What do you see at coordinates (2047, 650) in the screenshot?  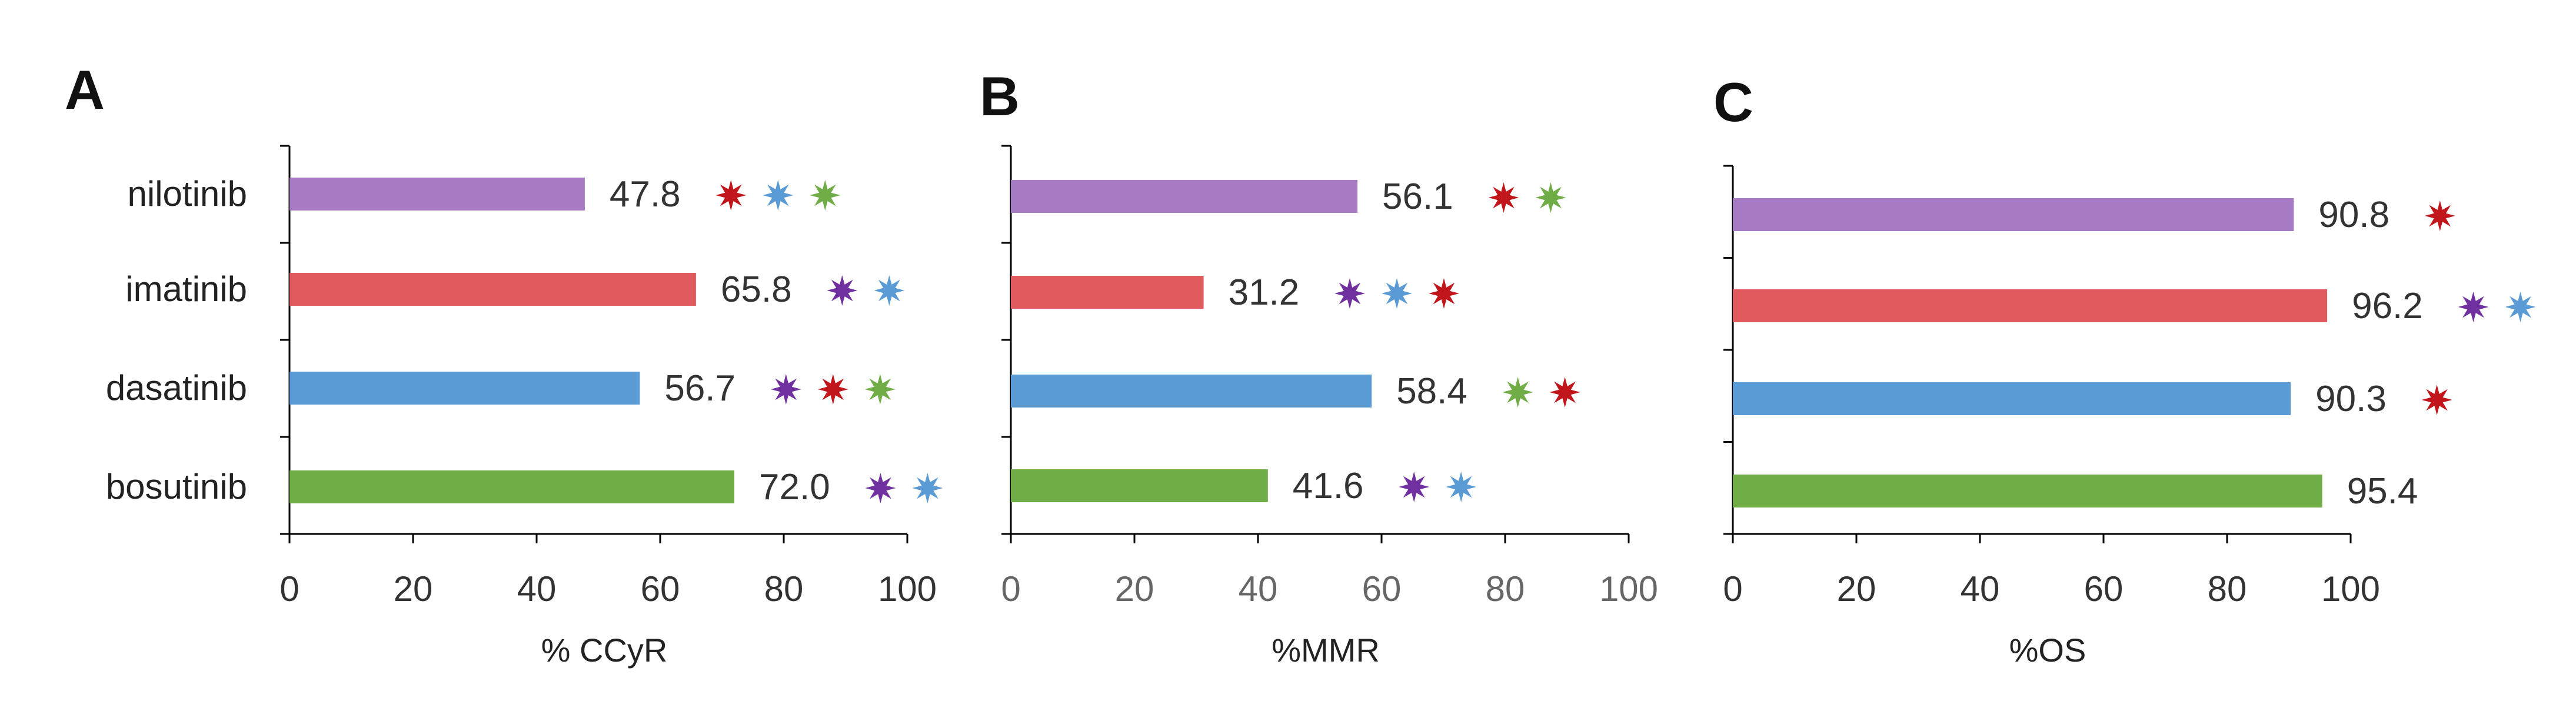 I see `x-axis-title: %OS` at bounding box center [2047, 650].